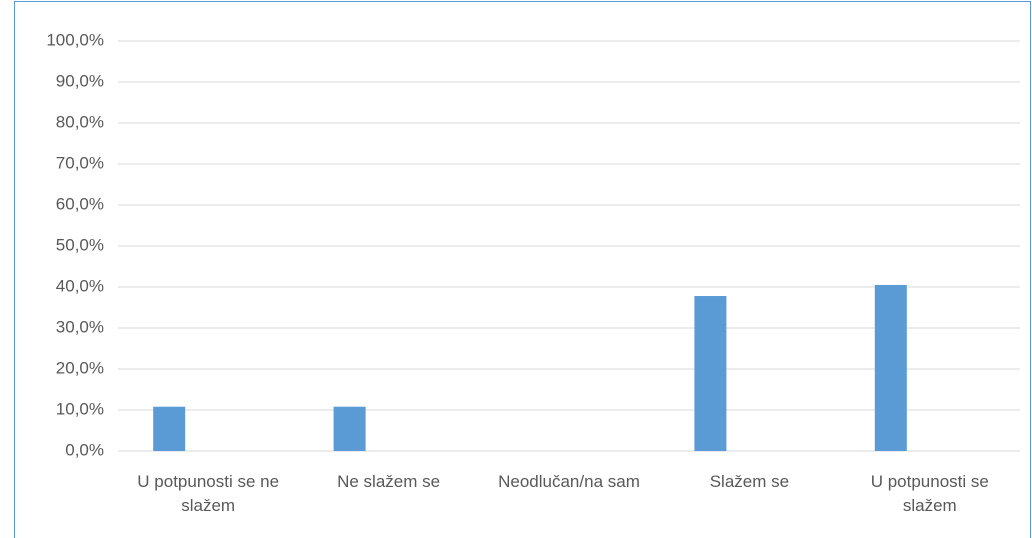 Image resolution: width=1032 pixels, height=538 pixels. I want to click on y-tick-label: 70,0%, so click(80, 162).